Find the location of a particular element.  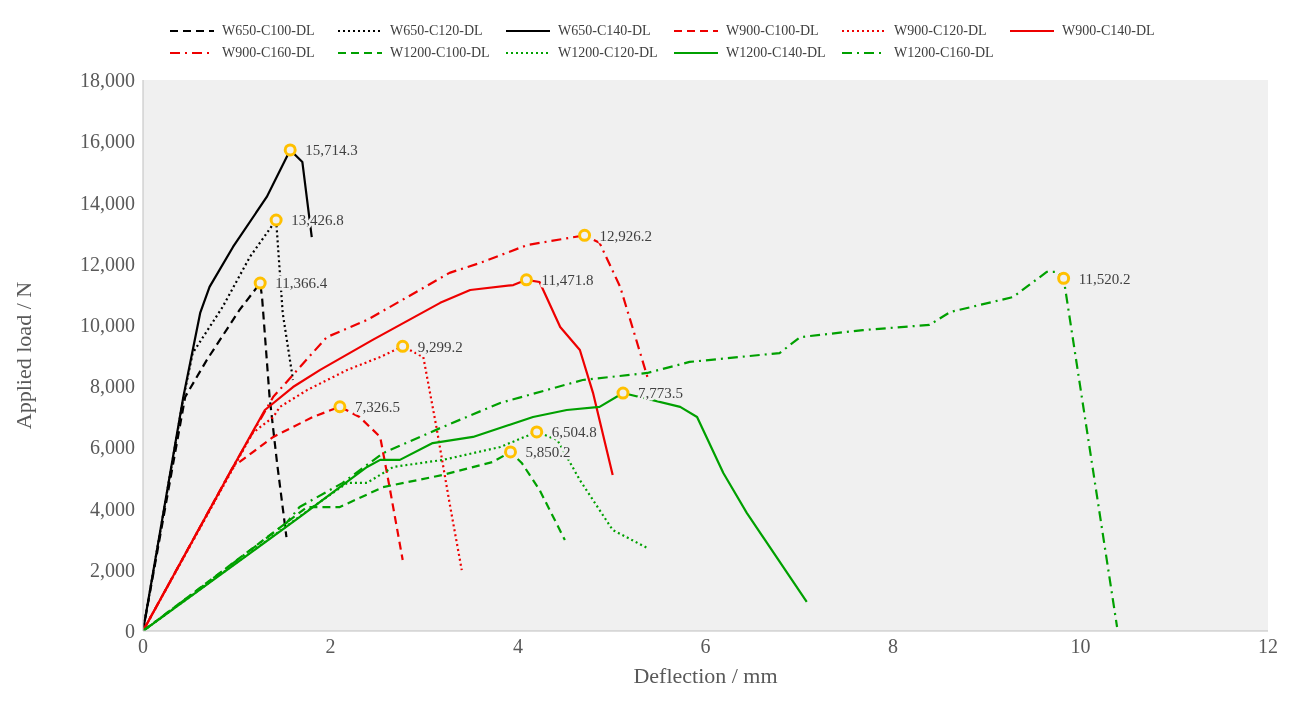

annotation: 7,773.5 is located at coordinates (660, 393).